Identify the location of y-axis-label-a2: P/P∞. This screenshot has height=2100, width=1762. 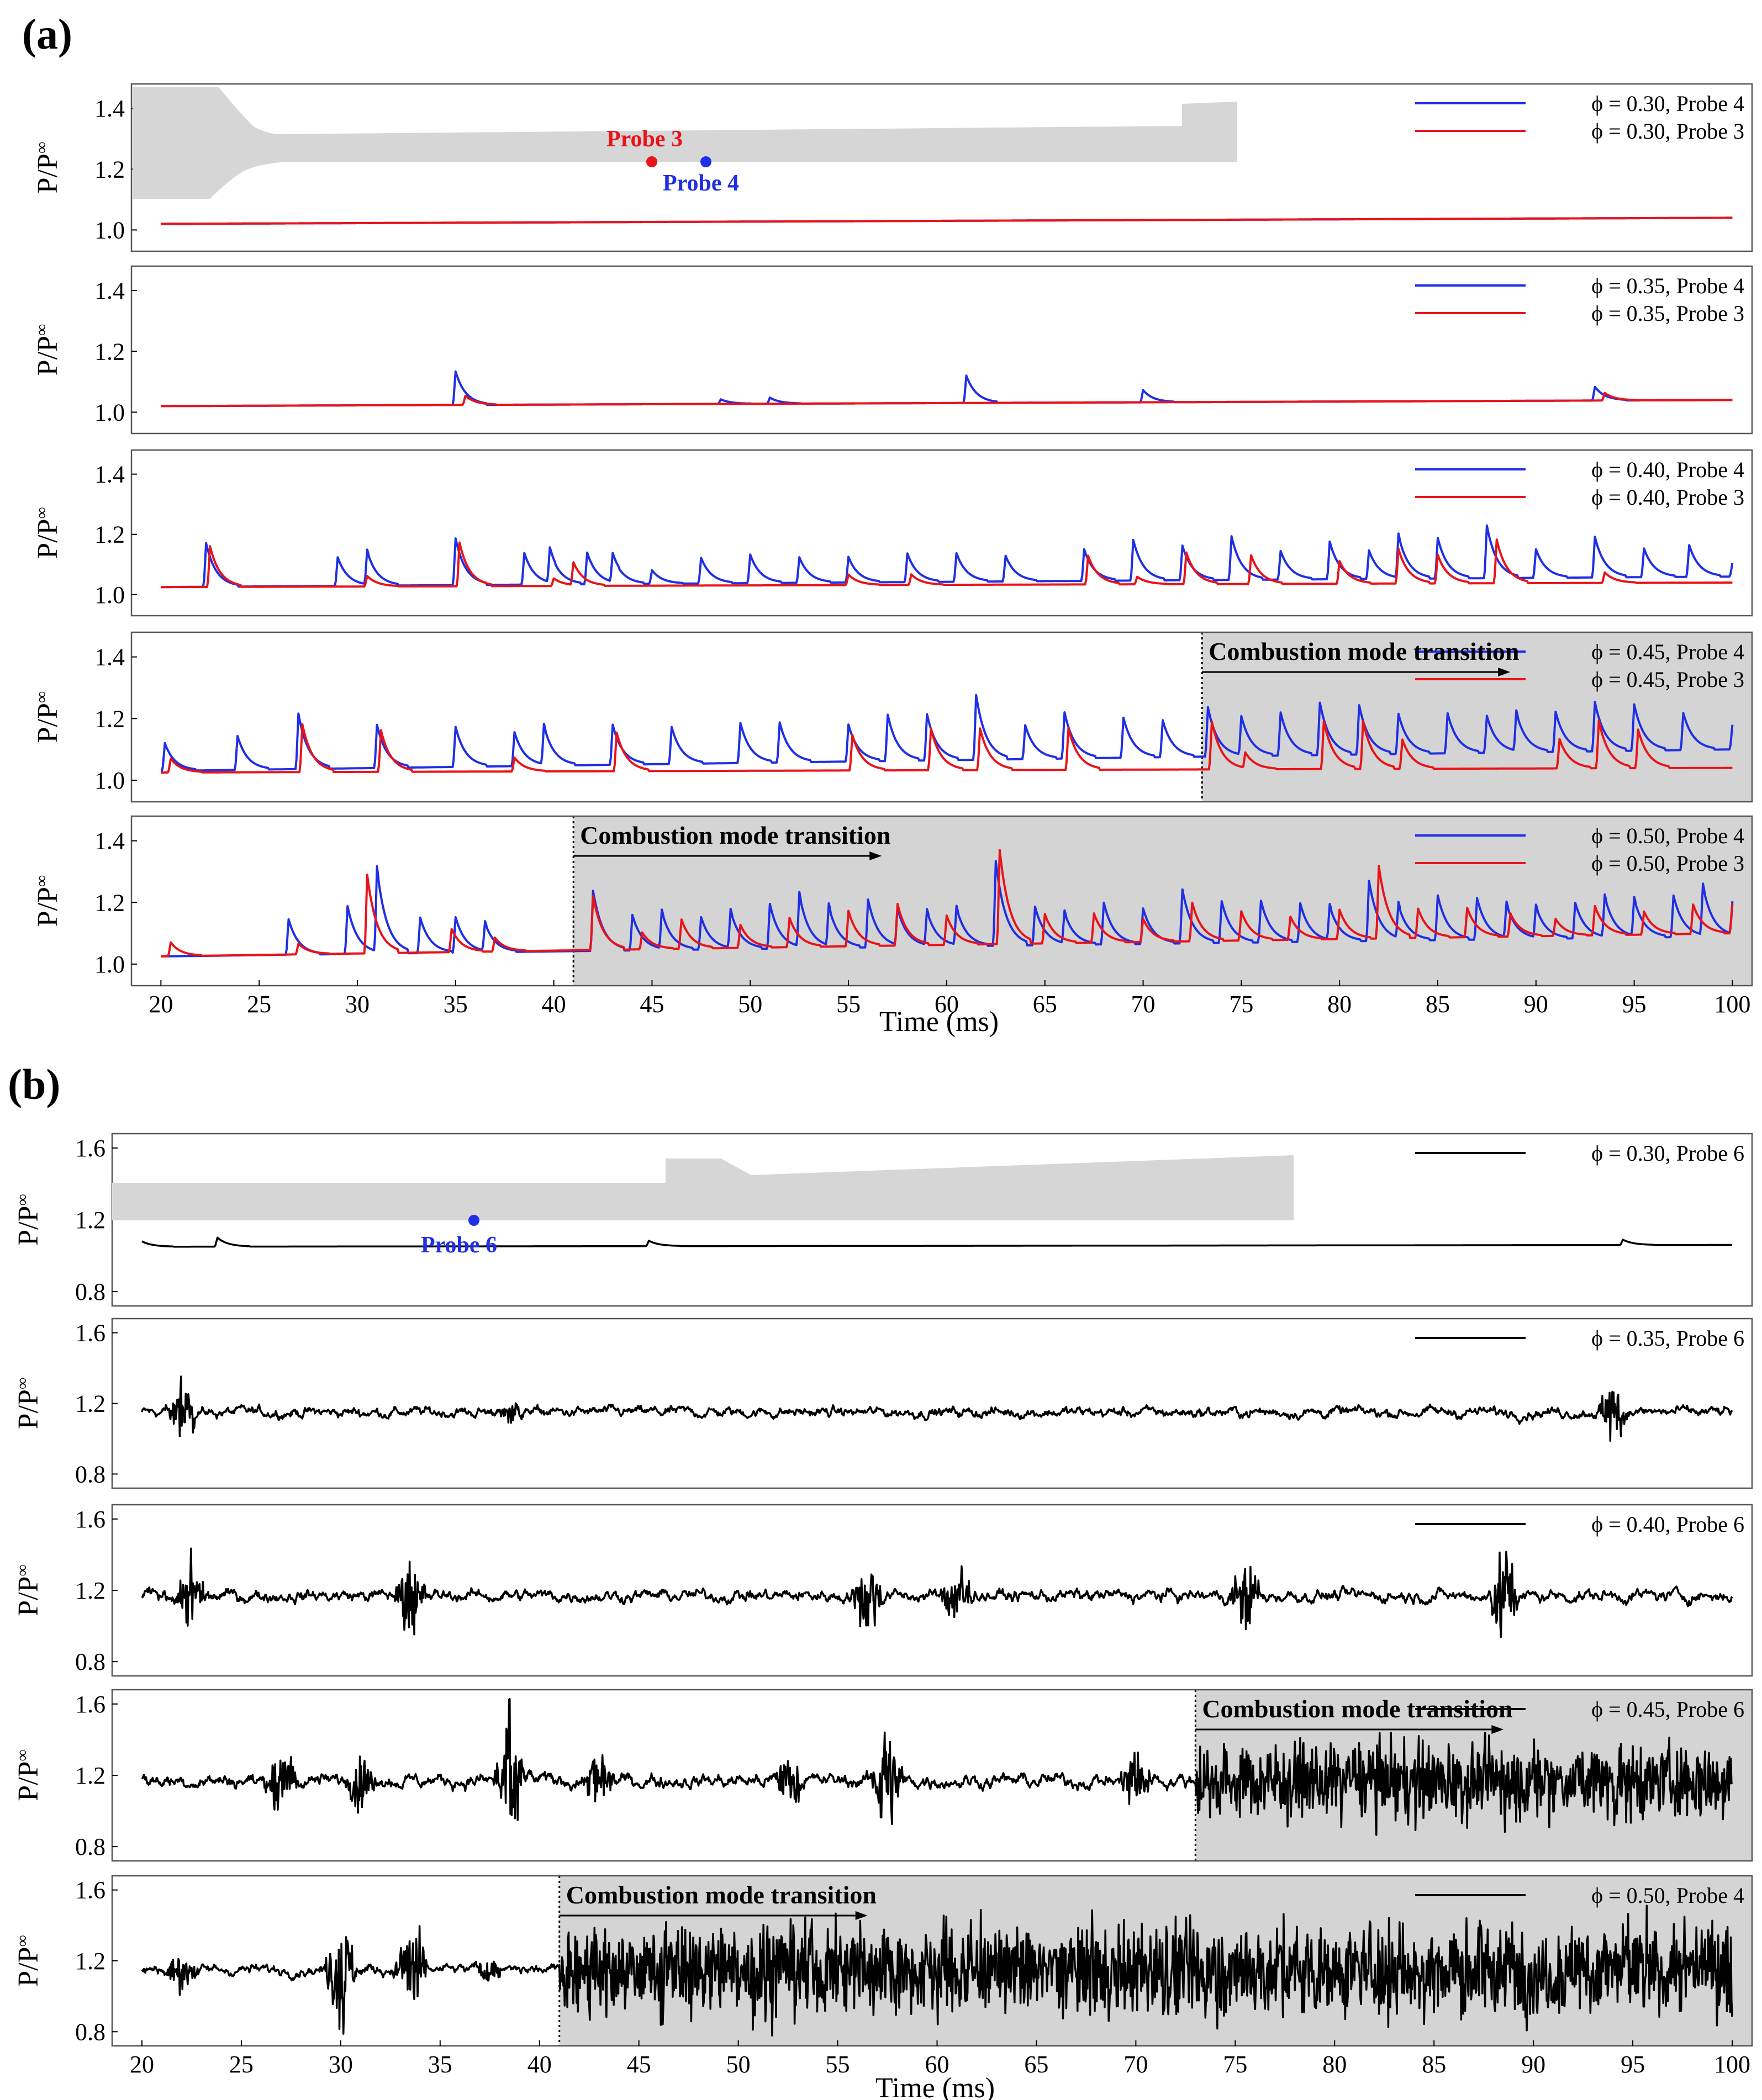
(48, 350).